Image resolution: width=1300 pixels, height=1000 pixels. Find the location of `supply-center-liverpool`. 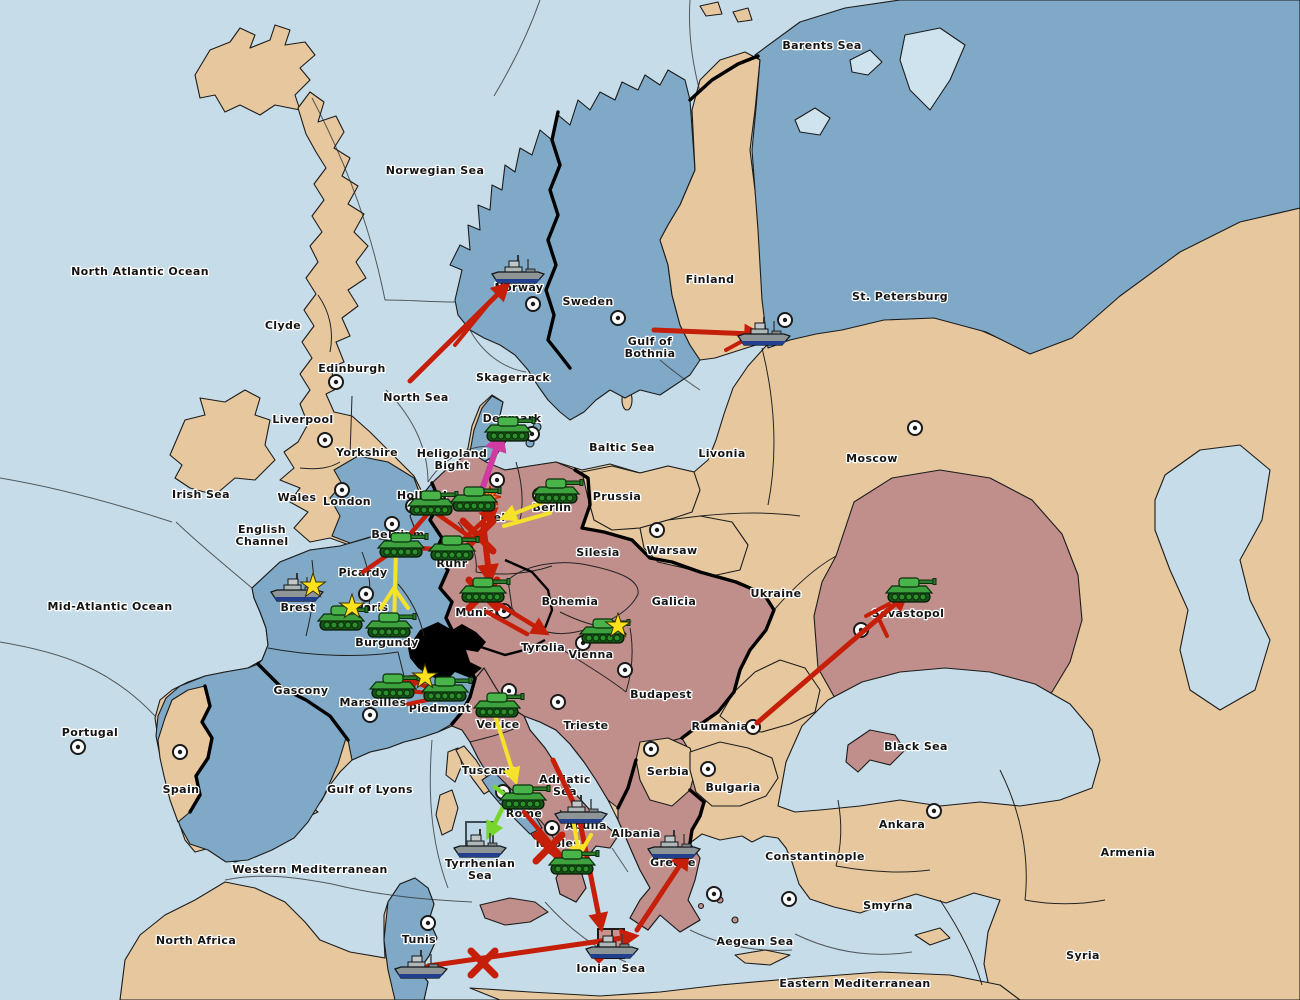

supply-center-liverpool is located at coordinates (325, 440).